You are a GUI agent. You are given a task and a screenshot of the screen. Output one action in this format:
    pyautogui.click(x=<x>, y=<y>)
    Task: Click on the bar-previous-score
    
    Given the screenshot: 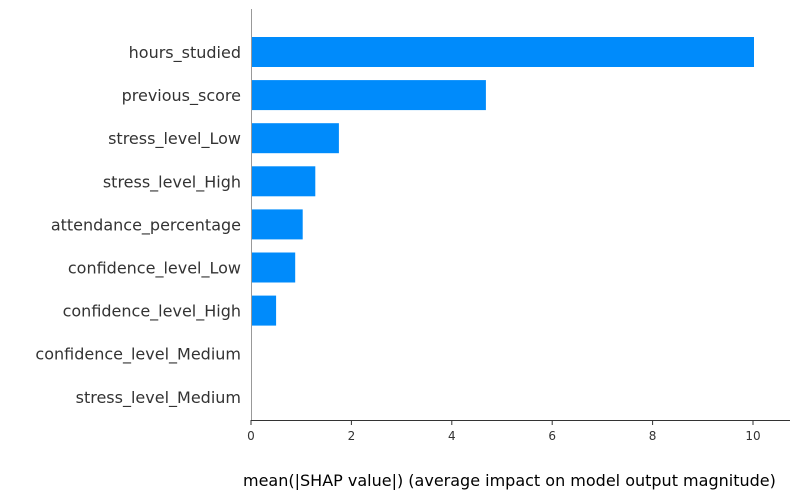 What is the action you would take?
    pyautogui.click(x=368, y=95)
    